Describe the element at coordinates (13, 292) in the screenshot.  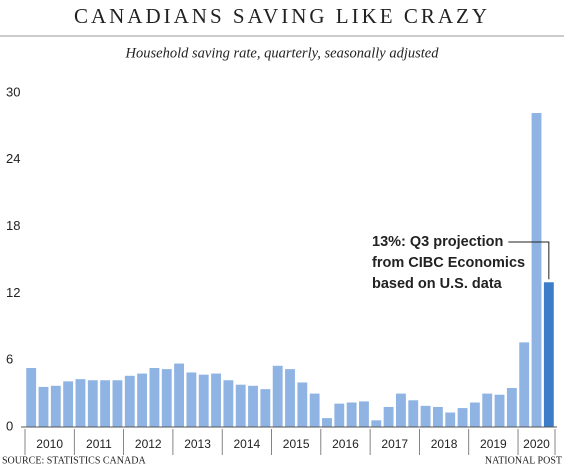
I see `y-tick-label: 12` at that location.